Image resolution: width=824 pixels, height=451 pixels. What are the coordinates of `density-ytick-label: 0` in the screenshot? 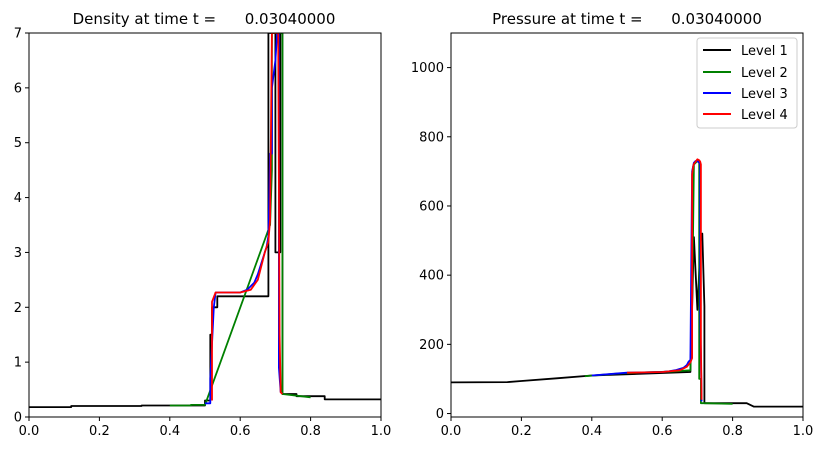 It's located at (18, 418).